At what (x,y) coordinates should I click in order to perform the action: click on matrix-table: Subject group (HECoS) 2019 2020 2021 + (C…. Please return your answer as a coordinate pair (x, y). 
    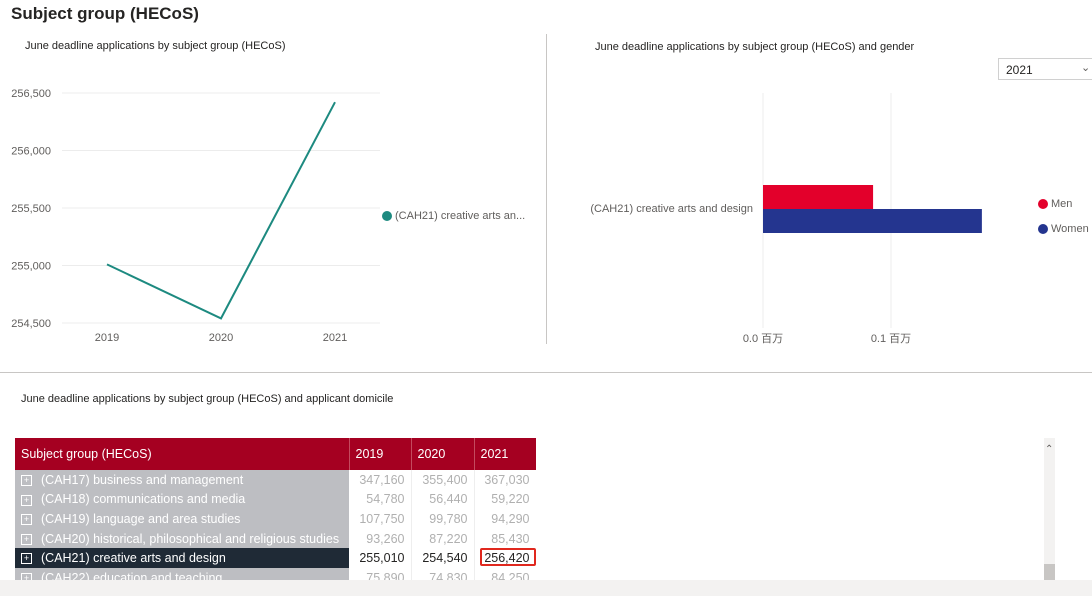
    Looking at the image, I should click on (275, 509).